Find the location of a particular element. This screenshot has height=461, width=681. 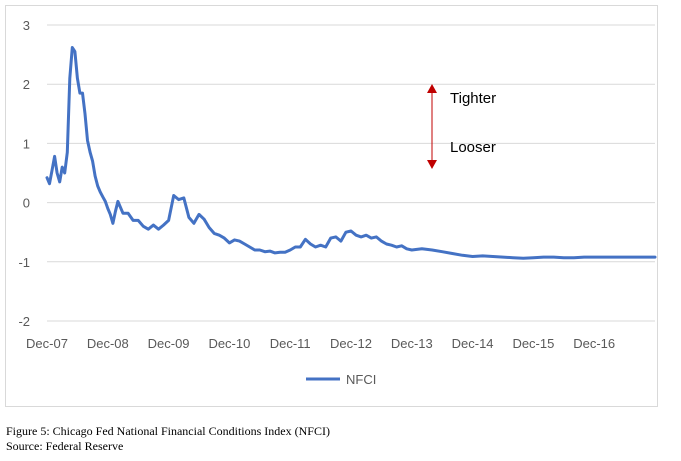

figure-source: Source: Federal Reserve is located at coordinates (65, 446).